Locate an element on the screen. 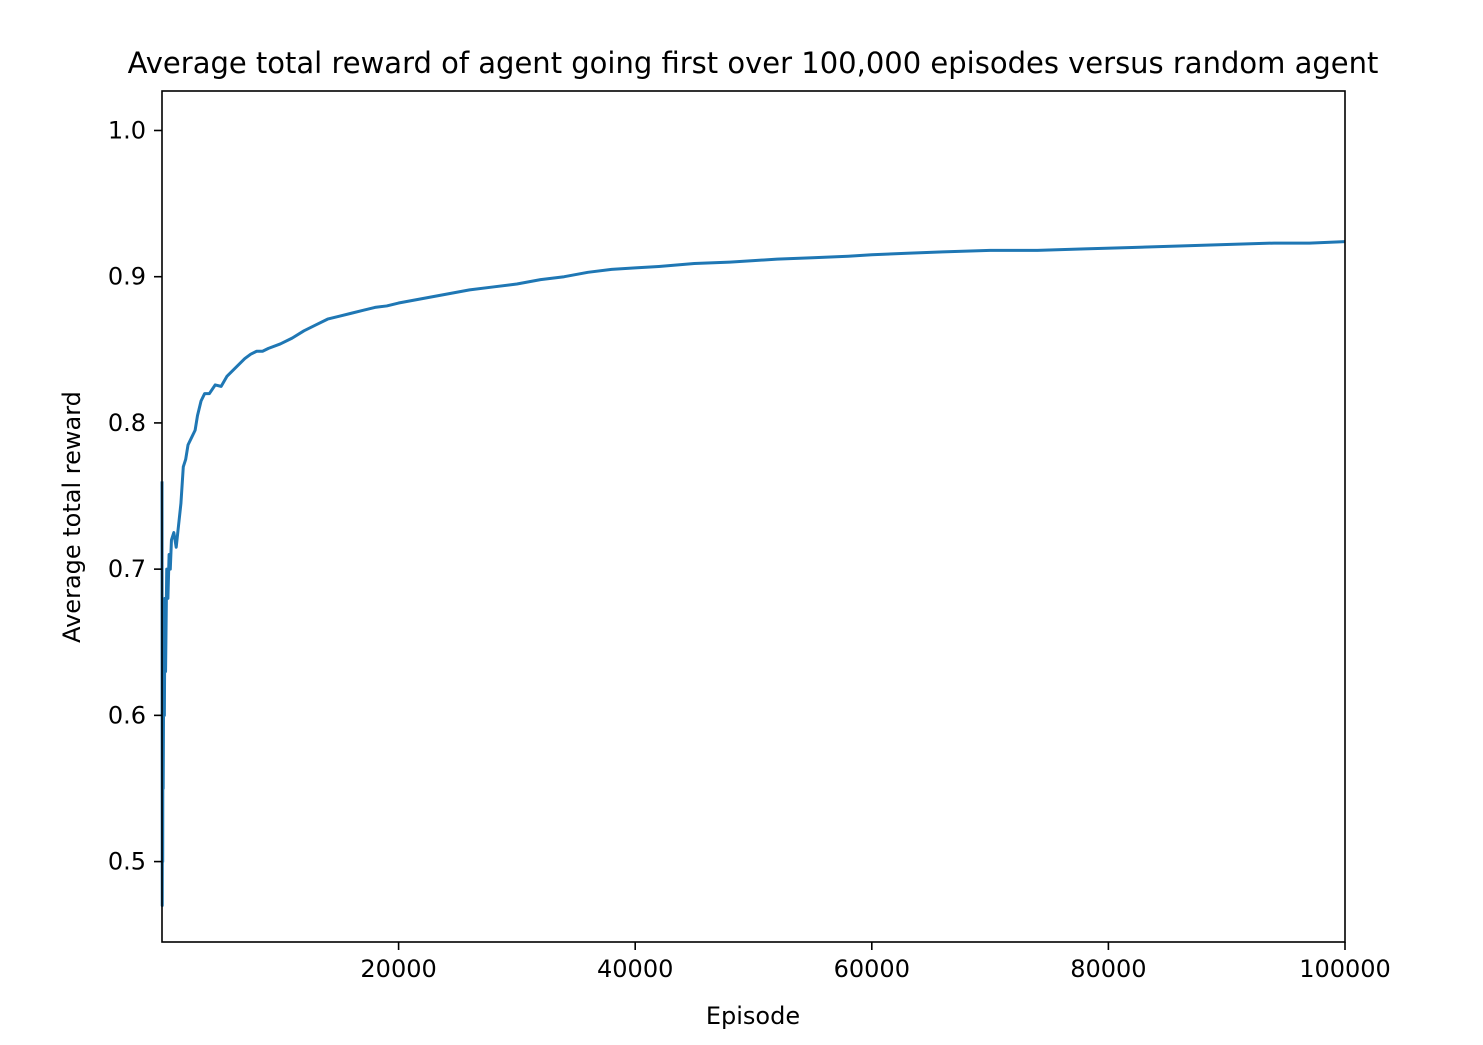 This screenshot has height=1045, width=1483. y-axis-label: Average total reward is located at coordinates (72, 517).